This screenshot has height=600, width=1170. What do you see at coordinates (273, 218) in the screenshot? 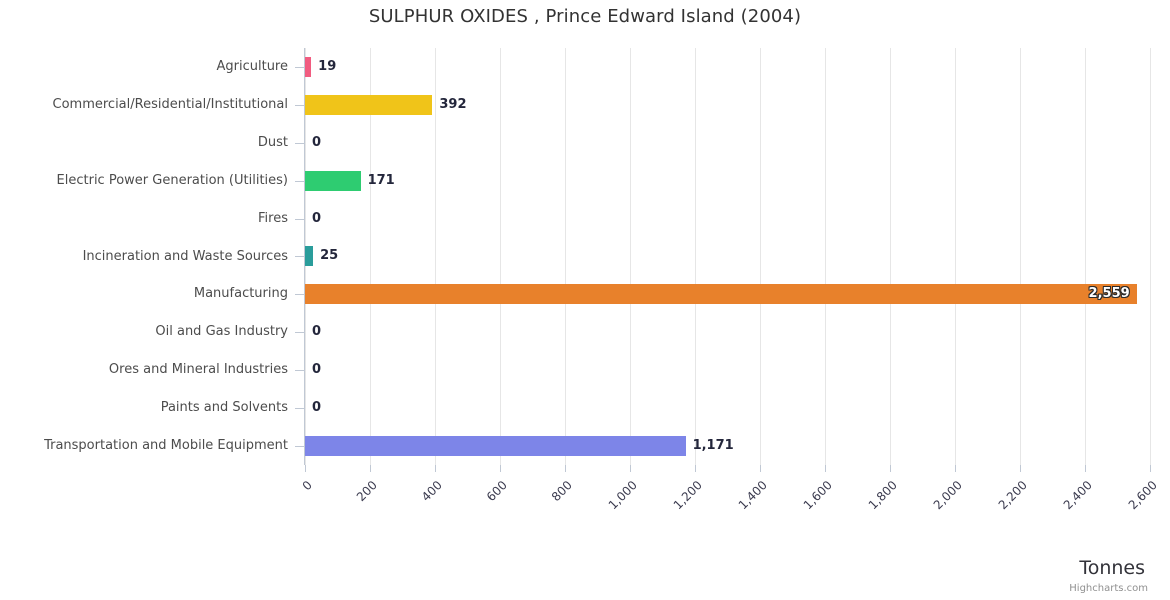
I see `category-axis-label: Fires` at bounding box center [273, 218].